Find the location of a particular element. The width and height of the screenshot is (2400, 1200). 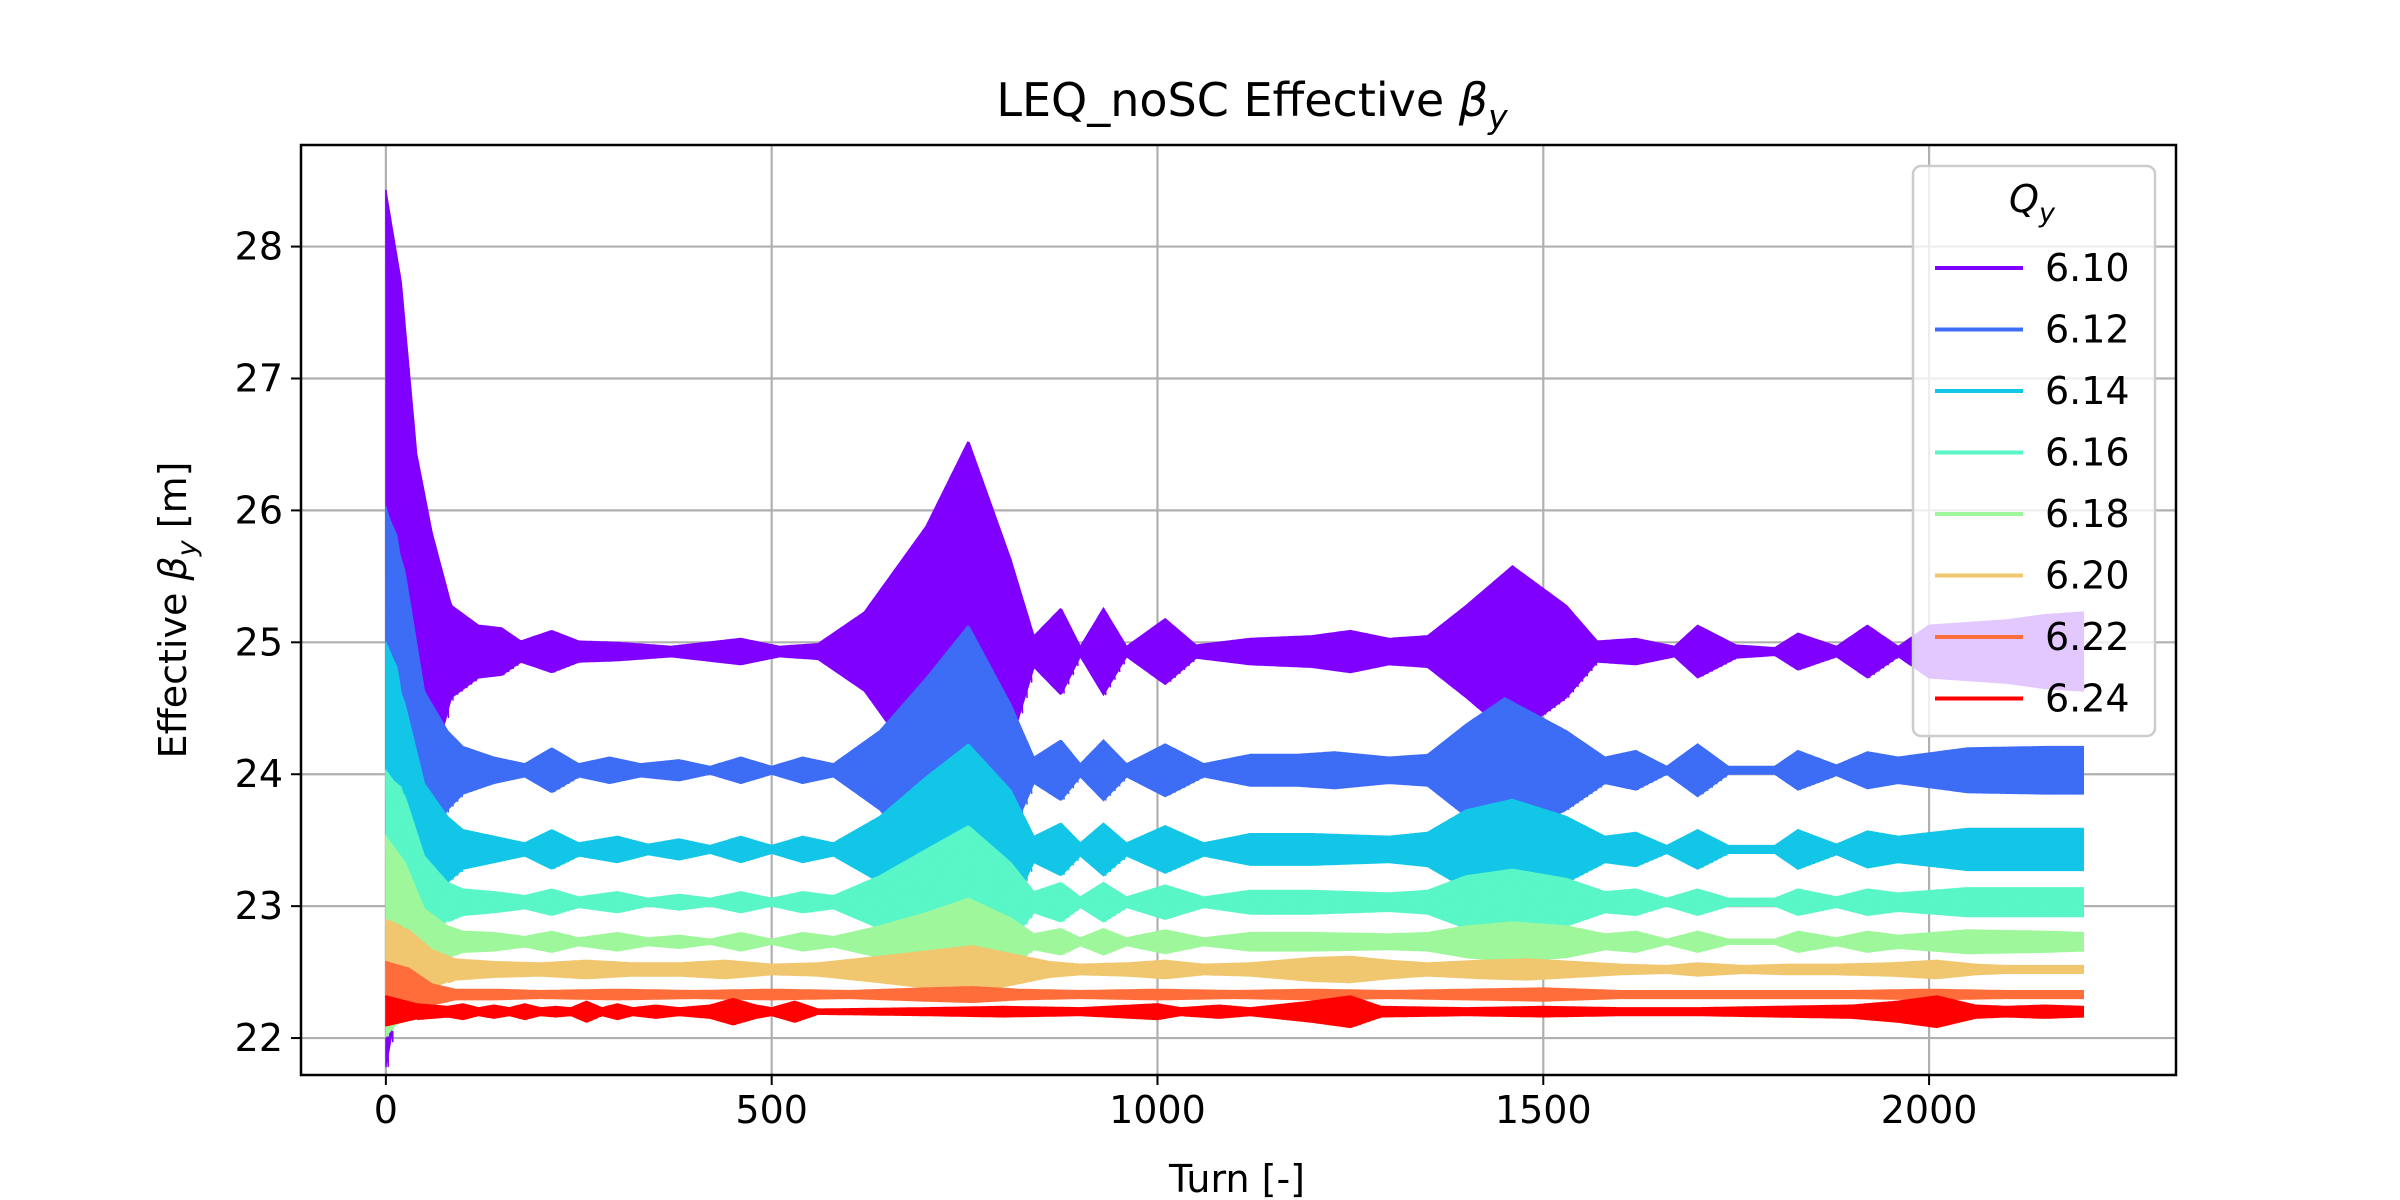

legend-box is located at coordinates (2034, 451).